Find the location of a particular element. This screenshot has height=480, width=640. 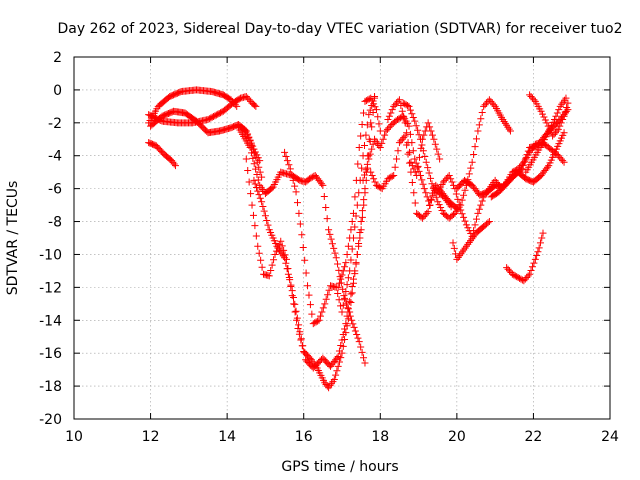

x-tick-label: 22 is located at coordinates (534, 437).